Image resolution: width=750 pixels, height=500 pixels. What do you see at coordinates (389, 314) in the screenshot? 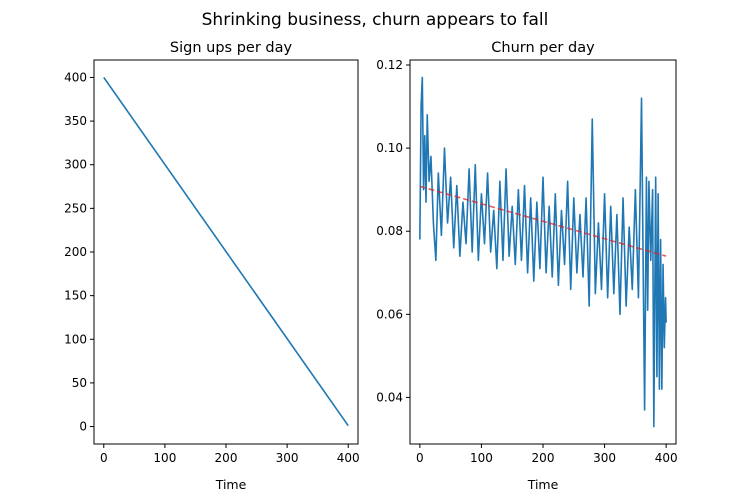
I see `y-tick-label: 0.06` at bounding box center [389, 314].